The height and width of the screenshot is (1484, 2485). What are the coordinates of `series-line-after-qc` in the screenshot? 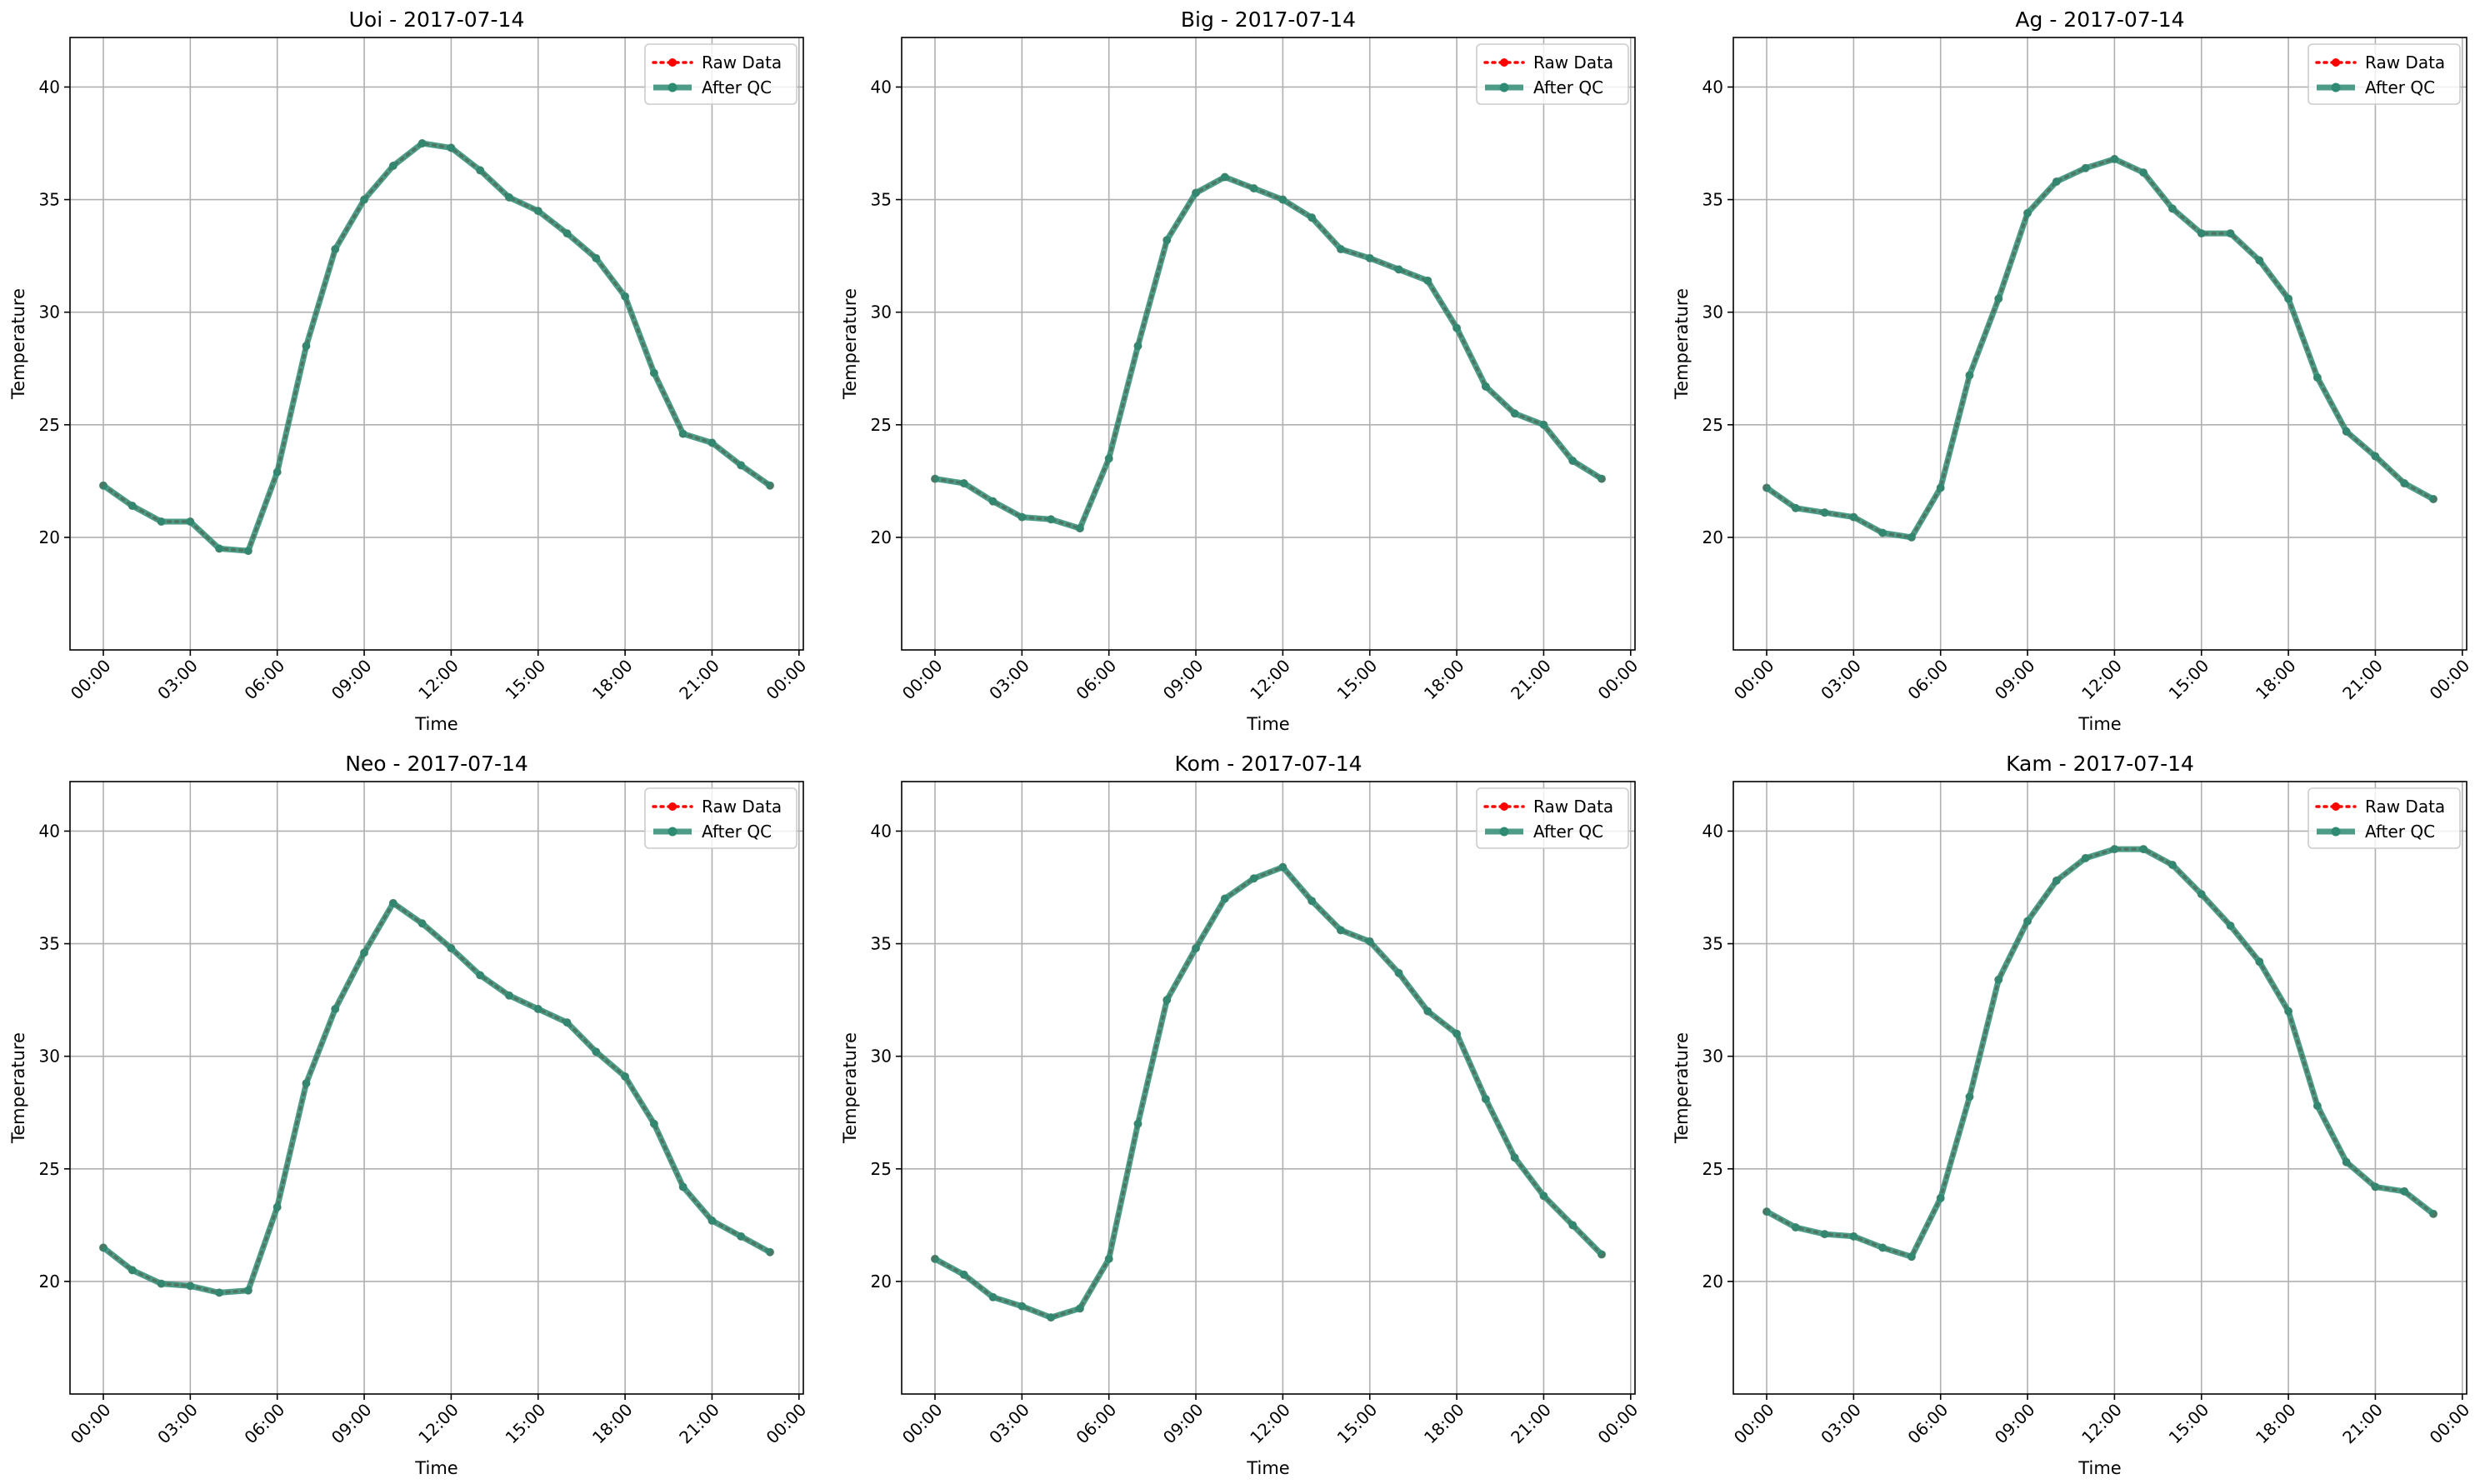 It's located at (2099, 348).